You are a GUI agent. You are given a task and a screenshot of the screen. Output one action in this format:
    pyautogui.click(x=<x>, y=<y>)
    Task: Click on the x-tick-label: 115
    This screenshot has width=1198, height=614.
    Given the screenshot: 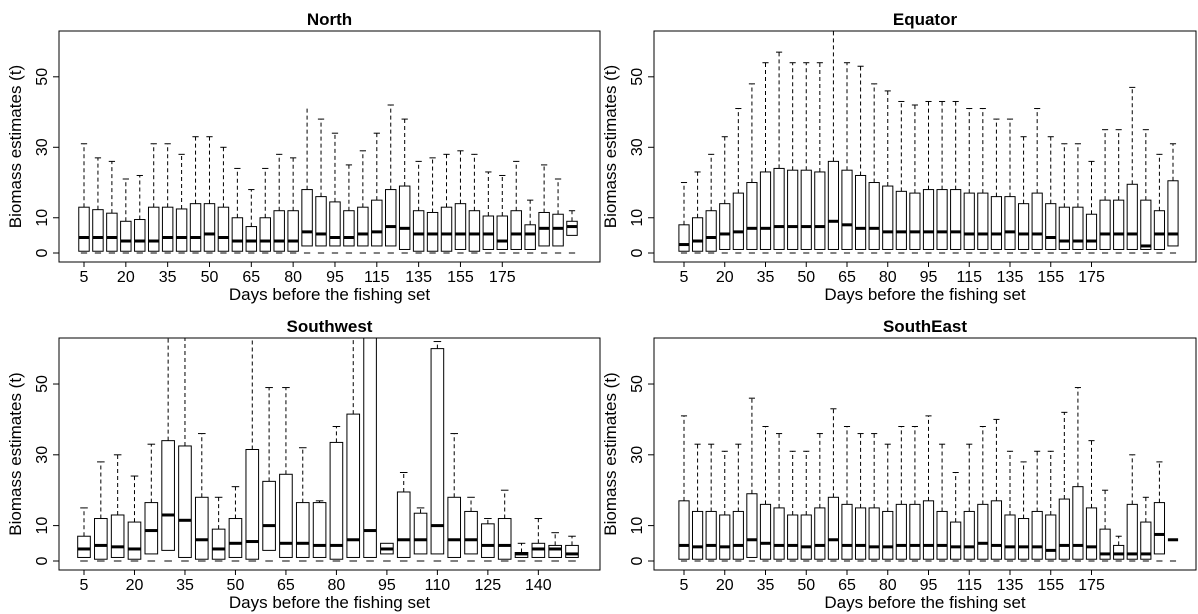 What is the action you would take?
    pyautogui.click(x=969, y=585)
    